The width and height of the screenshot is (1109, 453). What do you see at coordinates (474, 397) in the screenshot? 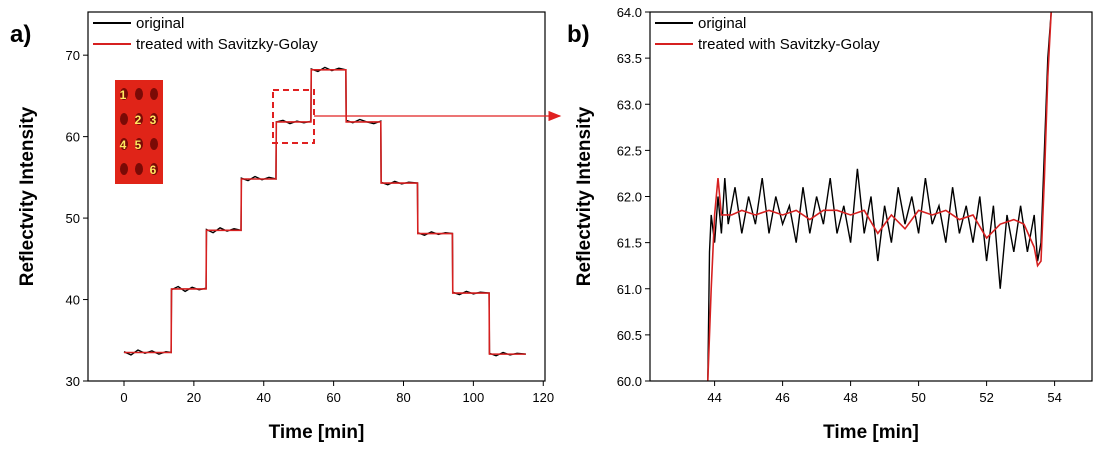
I see `x-tick-label: 100` at bounding box center [474, 397].